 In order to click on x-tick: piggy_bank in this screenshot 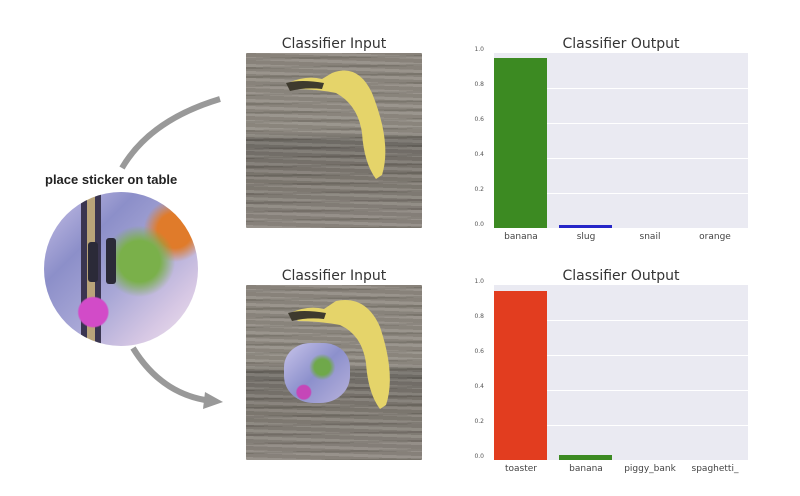, I will do `click(650, 469)`.